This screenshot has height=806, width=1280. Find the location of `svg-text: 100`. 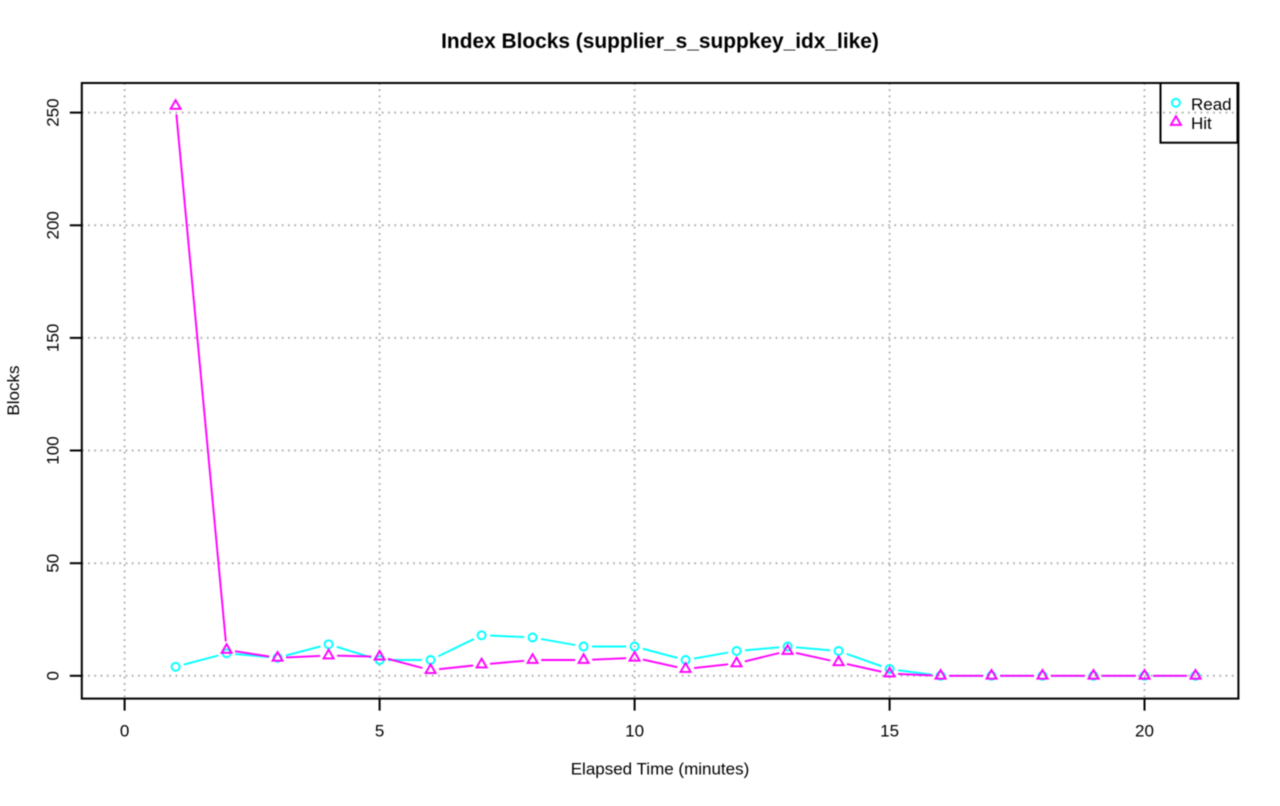

svg-text: 100 is located at coordinates (53, 450).